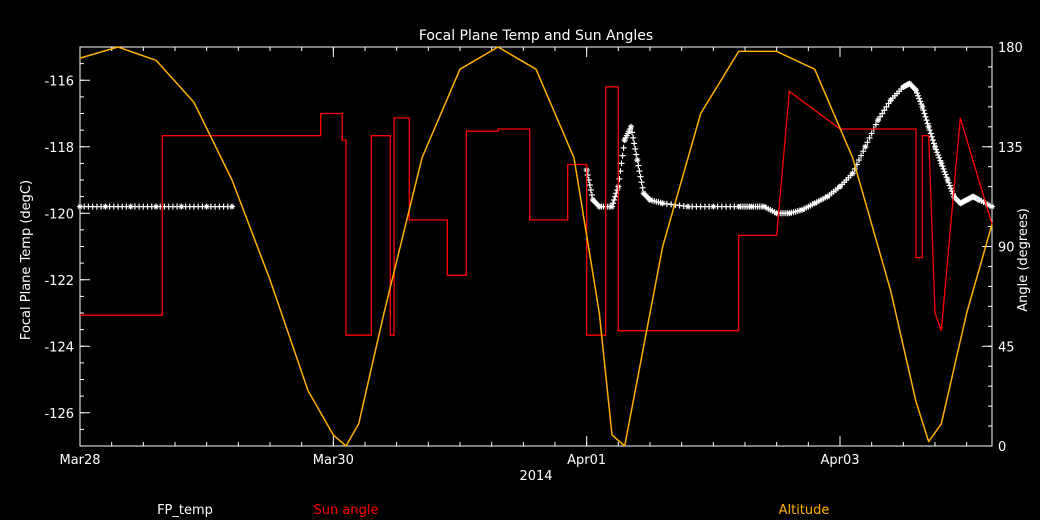 The width and height of the screenshot is (1040, 520). Describe the element at coordinates (59, 347) in the screenshot. I see `left-tick-label: -124` at that location.